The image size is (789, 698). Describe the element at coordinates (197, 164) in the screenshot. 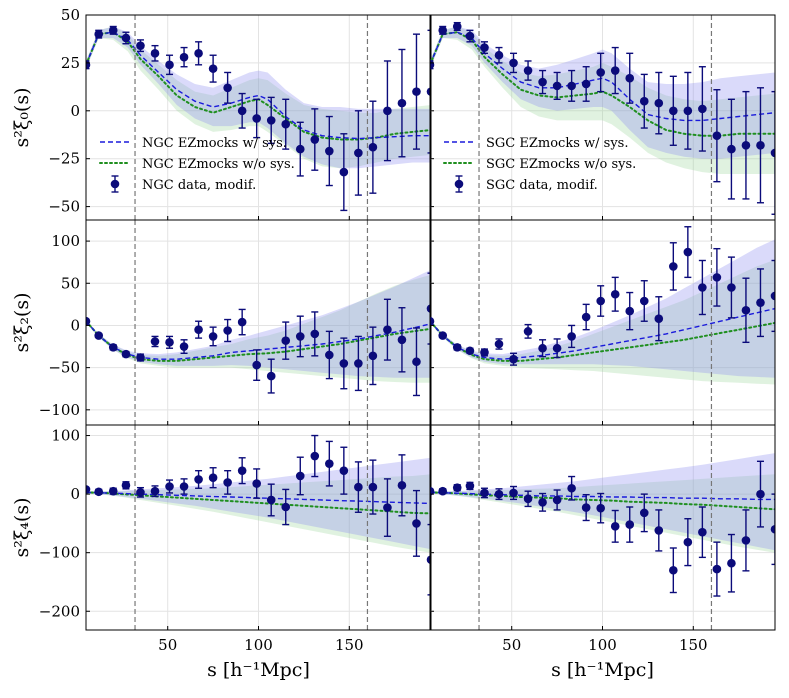

I see `legend-entry: NGC EZmocks w/o sys.` at that location.